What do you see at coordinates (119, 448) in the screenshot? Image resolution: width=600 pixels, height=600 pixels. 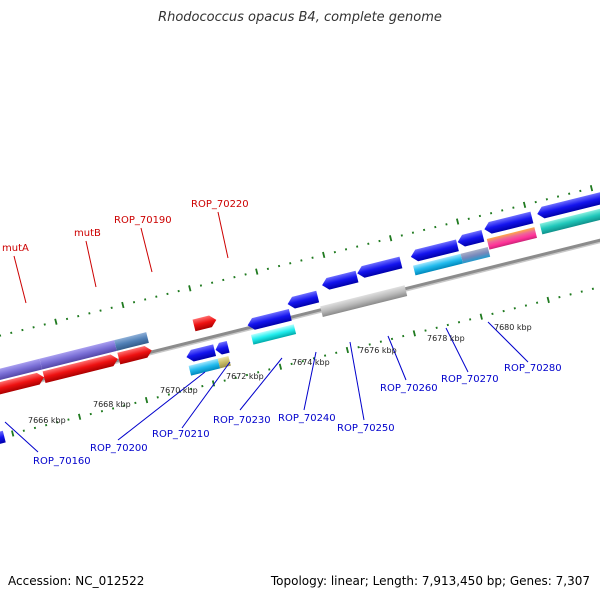 I see `feature-label-ROP-70200: ROP_70200` at bounding box center [119, 448].